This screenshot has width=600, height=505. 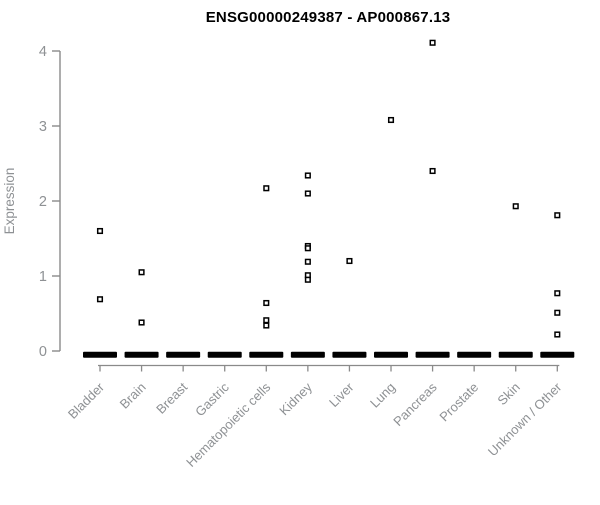 What do you see at coordinates (9, 201) in the screenshot?
I see `y-axis-title: Expression` at bounding box center [9, 201].